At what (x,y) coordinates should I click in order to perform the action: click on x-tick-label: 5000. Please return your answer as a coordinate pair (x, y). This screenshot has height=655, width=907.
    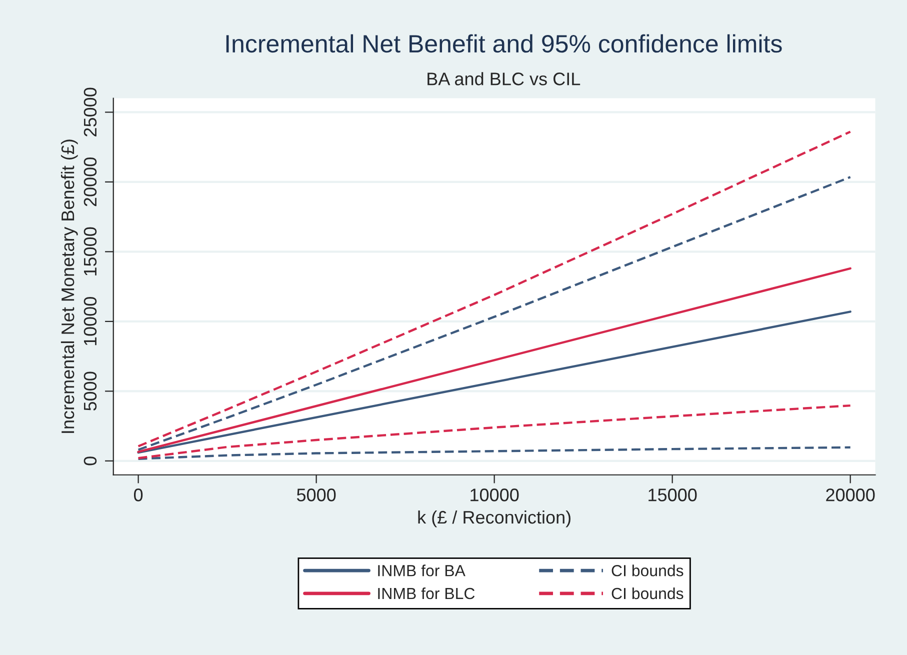
    Looking at the image, I should click on (316, 495).